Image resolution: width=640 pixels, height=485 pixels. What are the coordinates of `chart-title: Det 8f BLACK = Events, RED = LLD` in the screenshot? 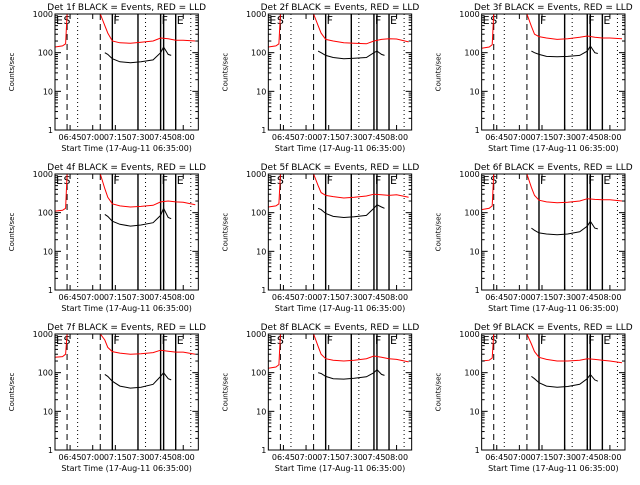 It's located at (340, 328).